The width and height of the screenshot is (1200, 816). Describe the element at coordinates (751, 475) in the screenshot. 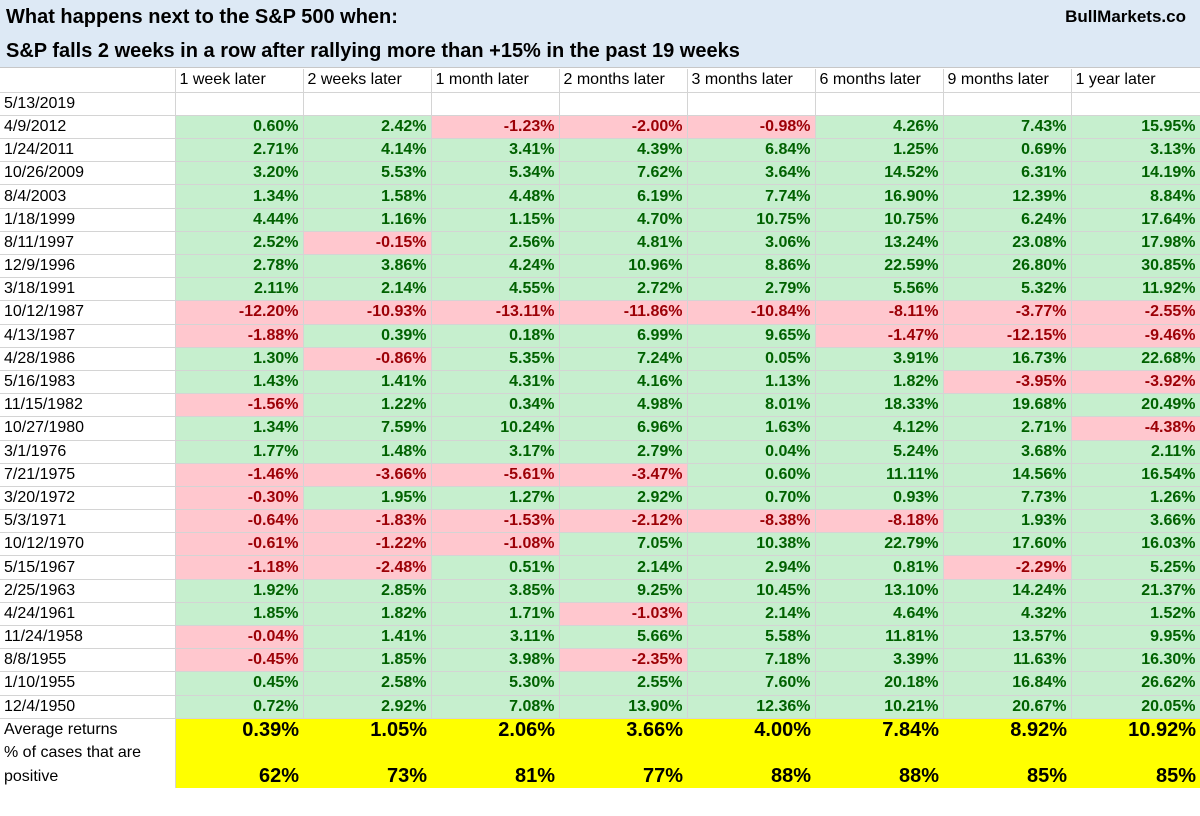

I see `value-cell: 0.60%` at that location.